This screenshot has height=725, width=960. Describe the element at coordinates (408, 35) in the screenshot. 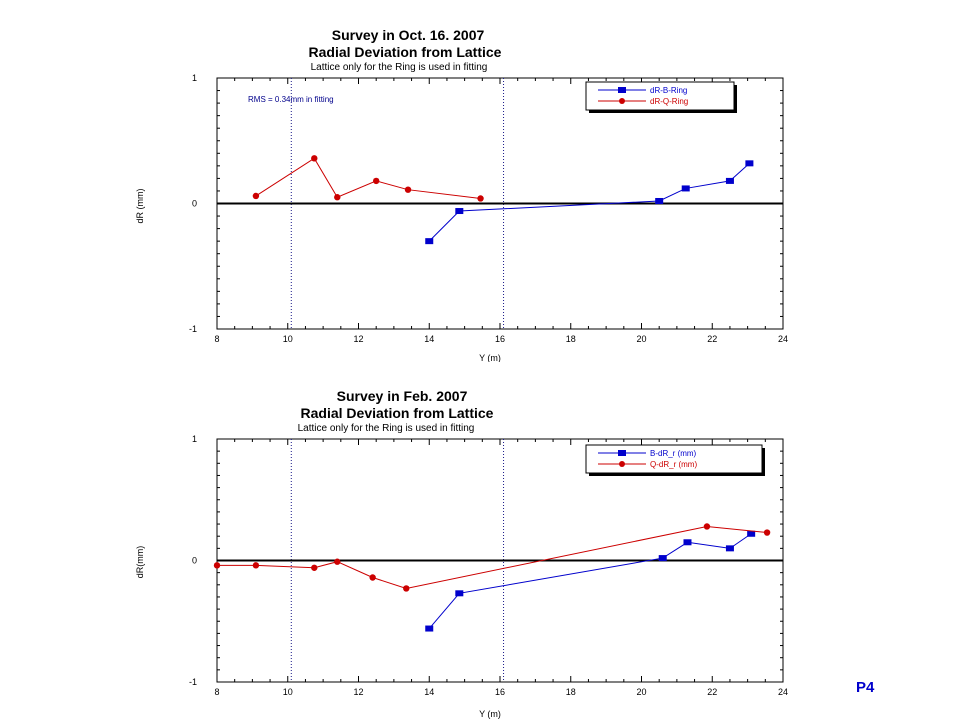

I see `chart-title: Survey in Oct. 16. 2007` at that location.